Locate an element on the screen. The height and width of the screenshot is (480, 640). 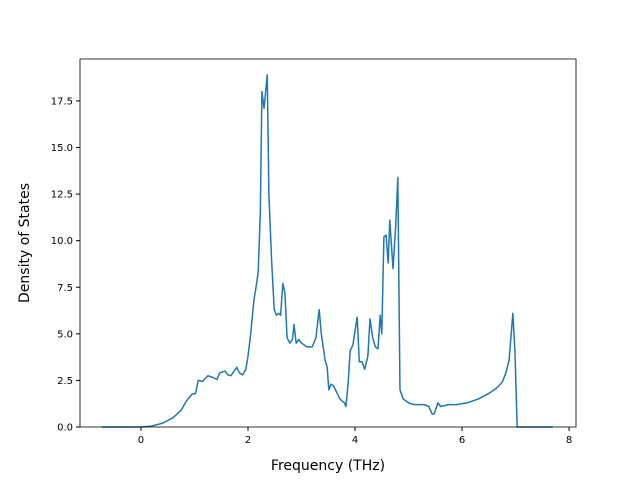
x-tick-label: 8 is located at coordinates (569, 440).